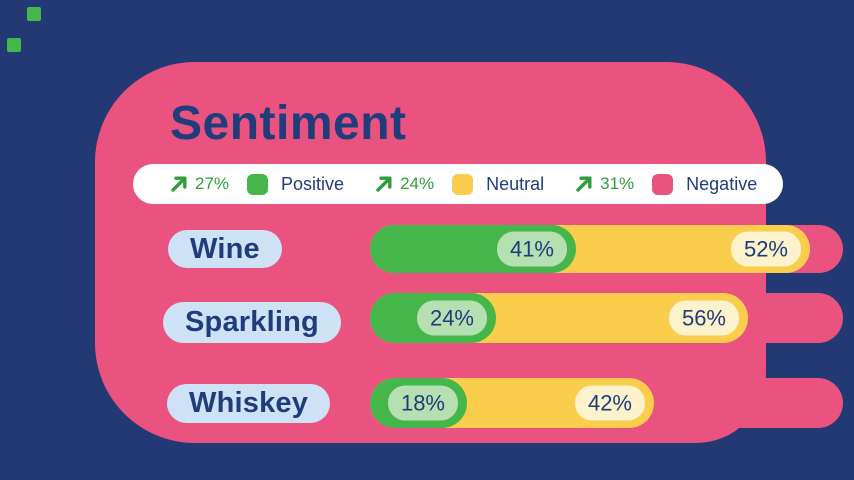 This screenshot has height=480, width=854. I want to click on legend-label: Negative, so click(722, 183).